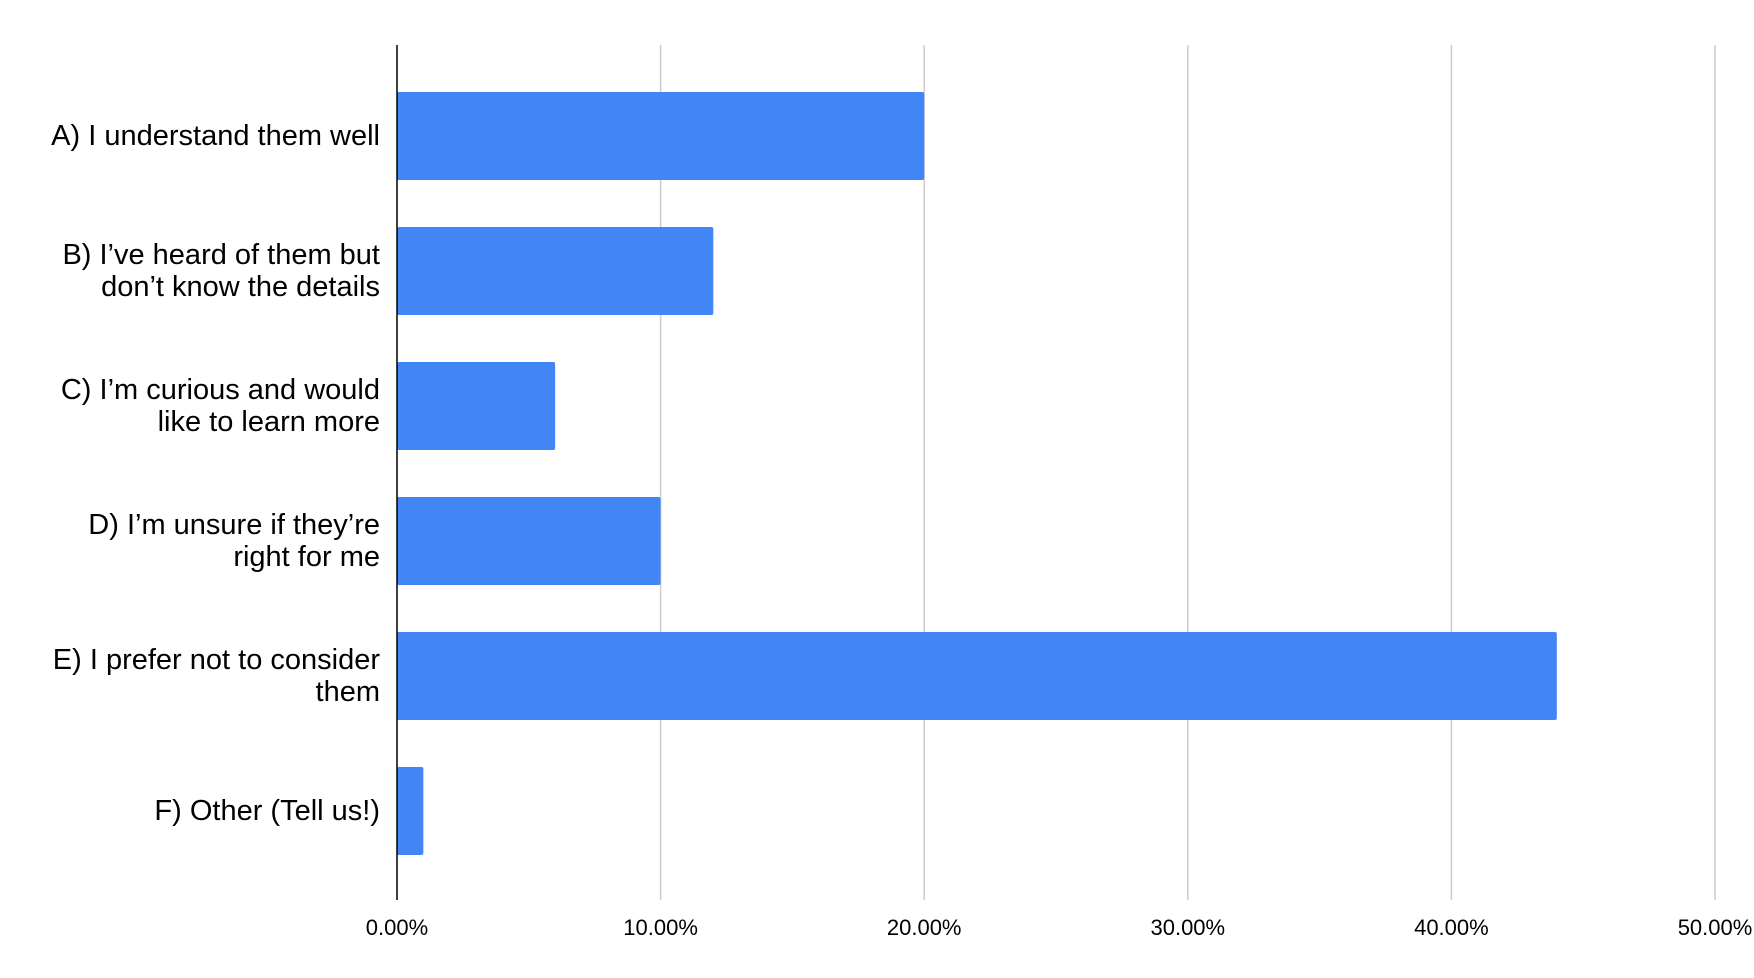 The image size is (1754, 978). What do you see at coordinates (924, 927) in the screenshot?
I see `x-tick-label: 20.00%` at bounding box center [924, 927].